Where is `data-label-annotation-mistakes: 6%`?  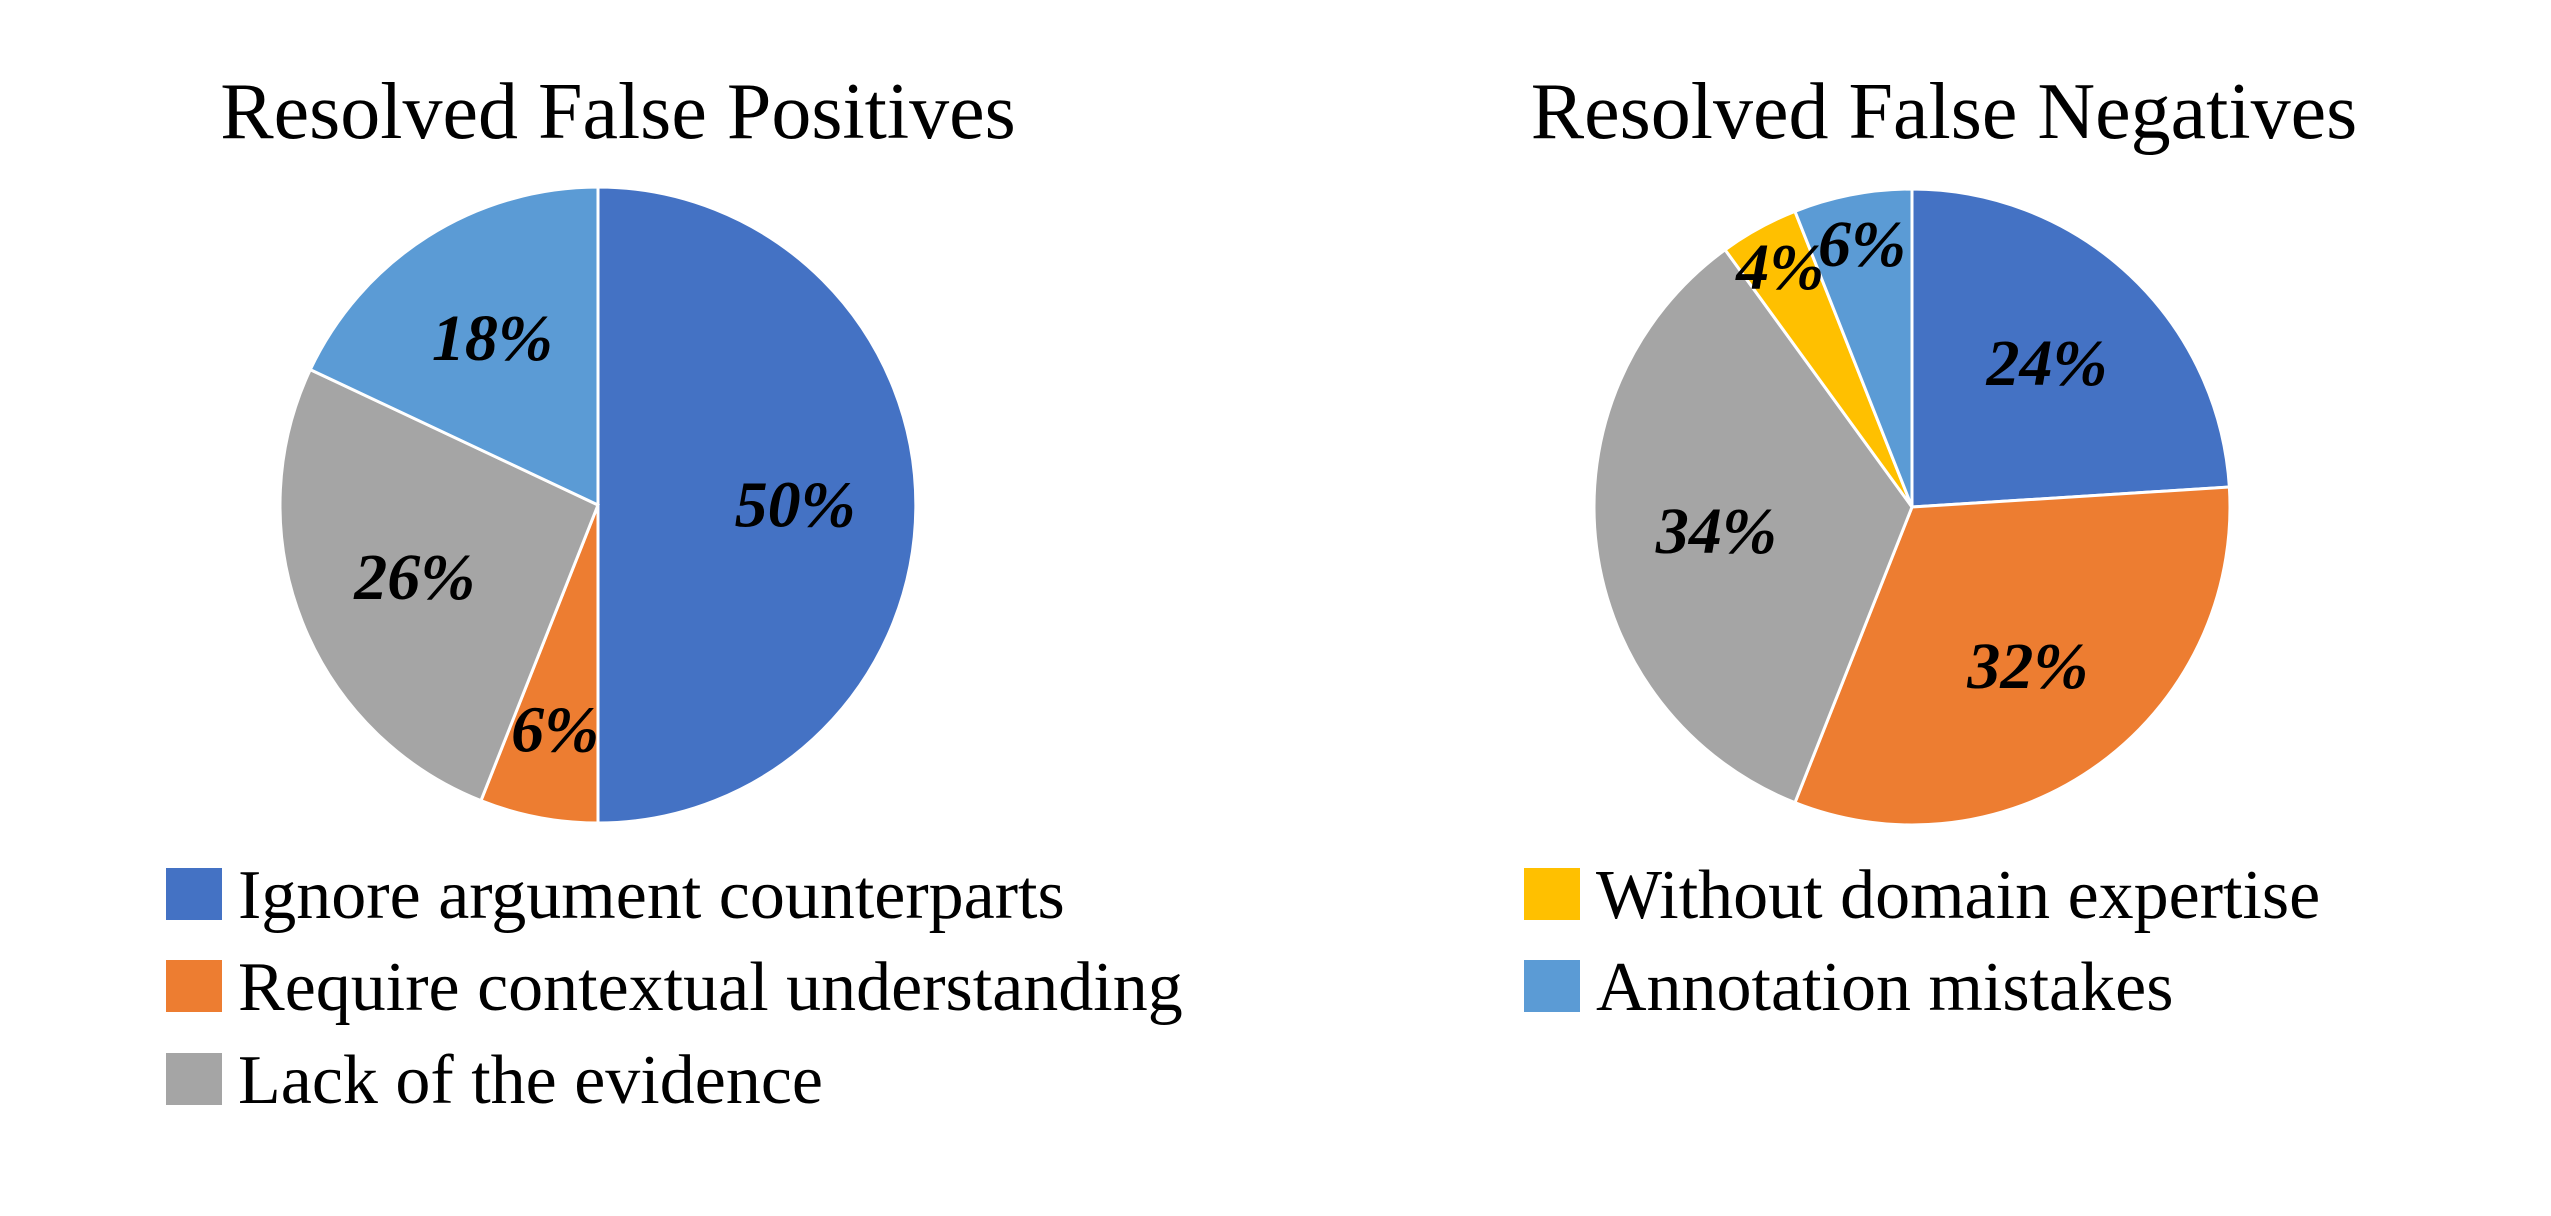 data-label-annotation-mistakes: 6% is located at coordinates (1862, 244).